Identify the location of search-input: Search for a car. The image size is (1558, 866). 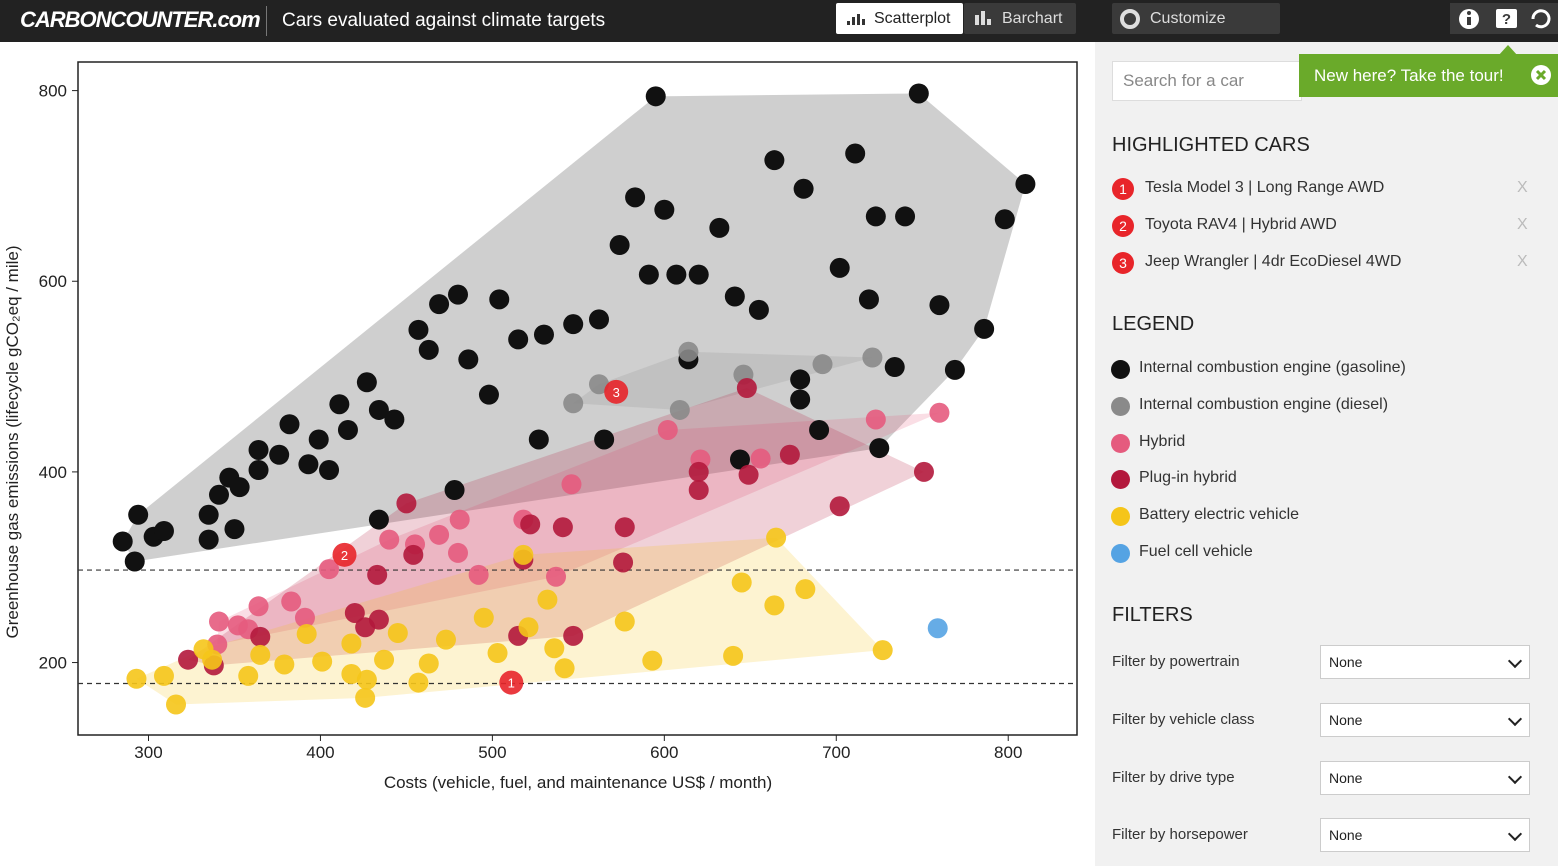
(1207, 81).